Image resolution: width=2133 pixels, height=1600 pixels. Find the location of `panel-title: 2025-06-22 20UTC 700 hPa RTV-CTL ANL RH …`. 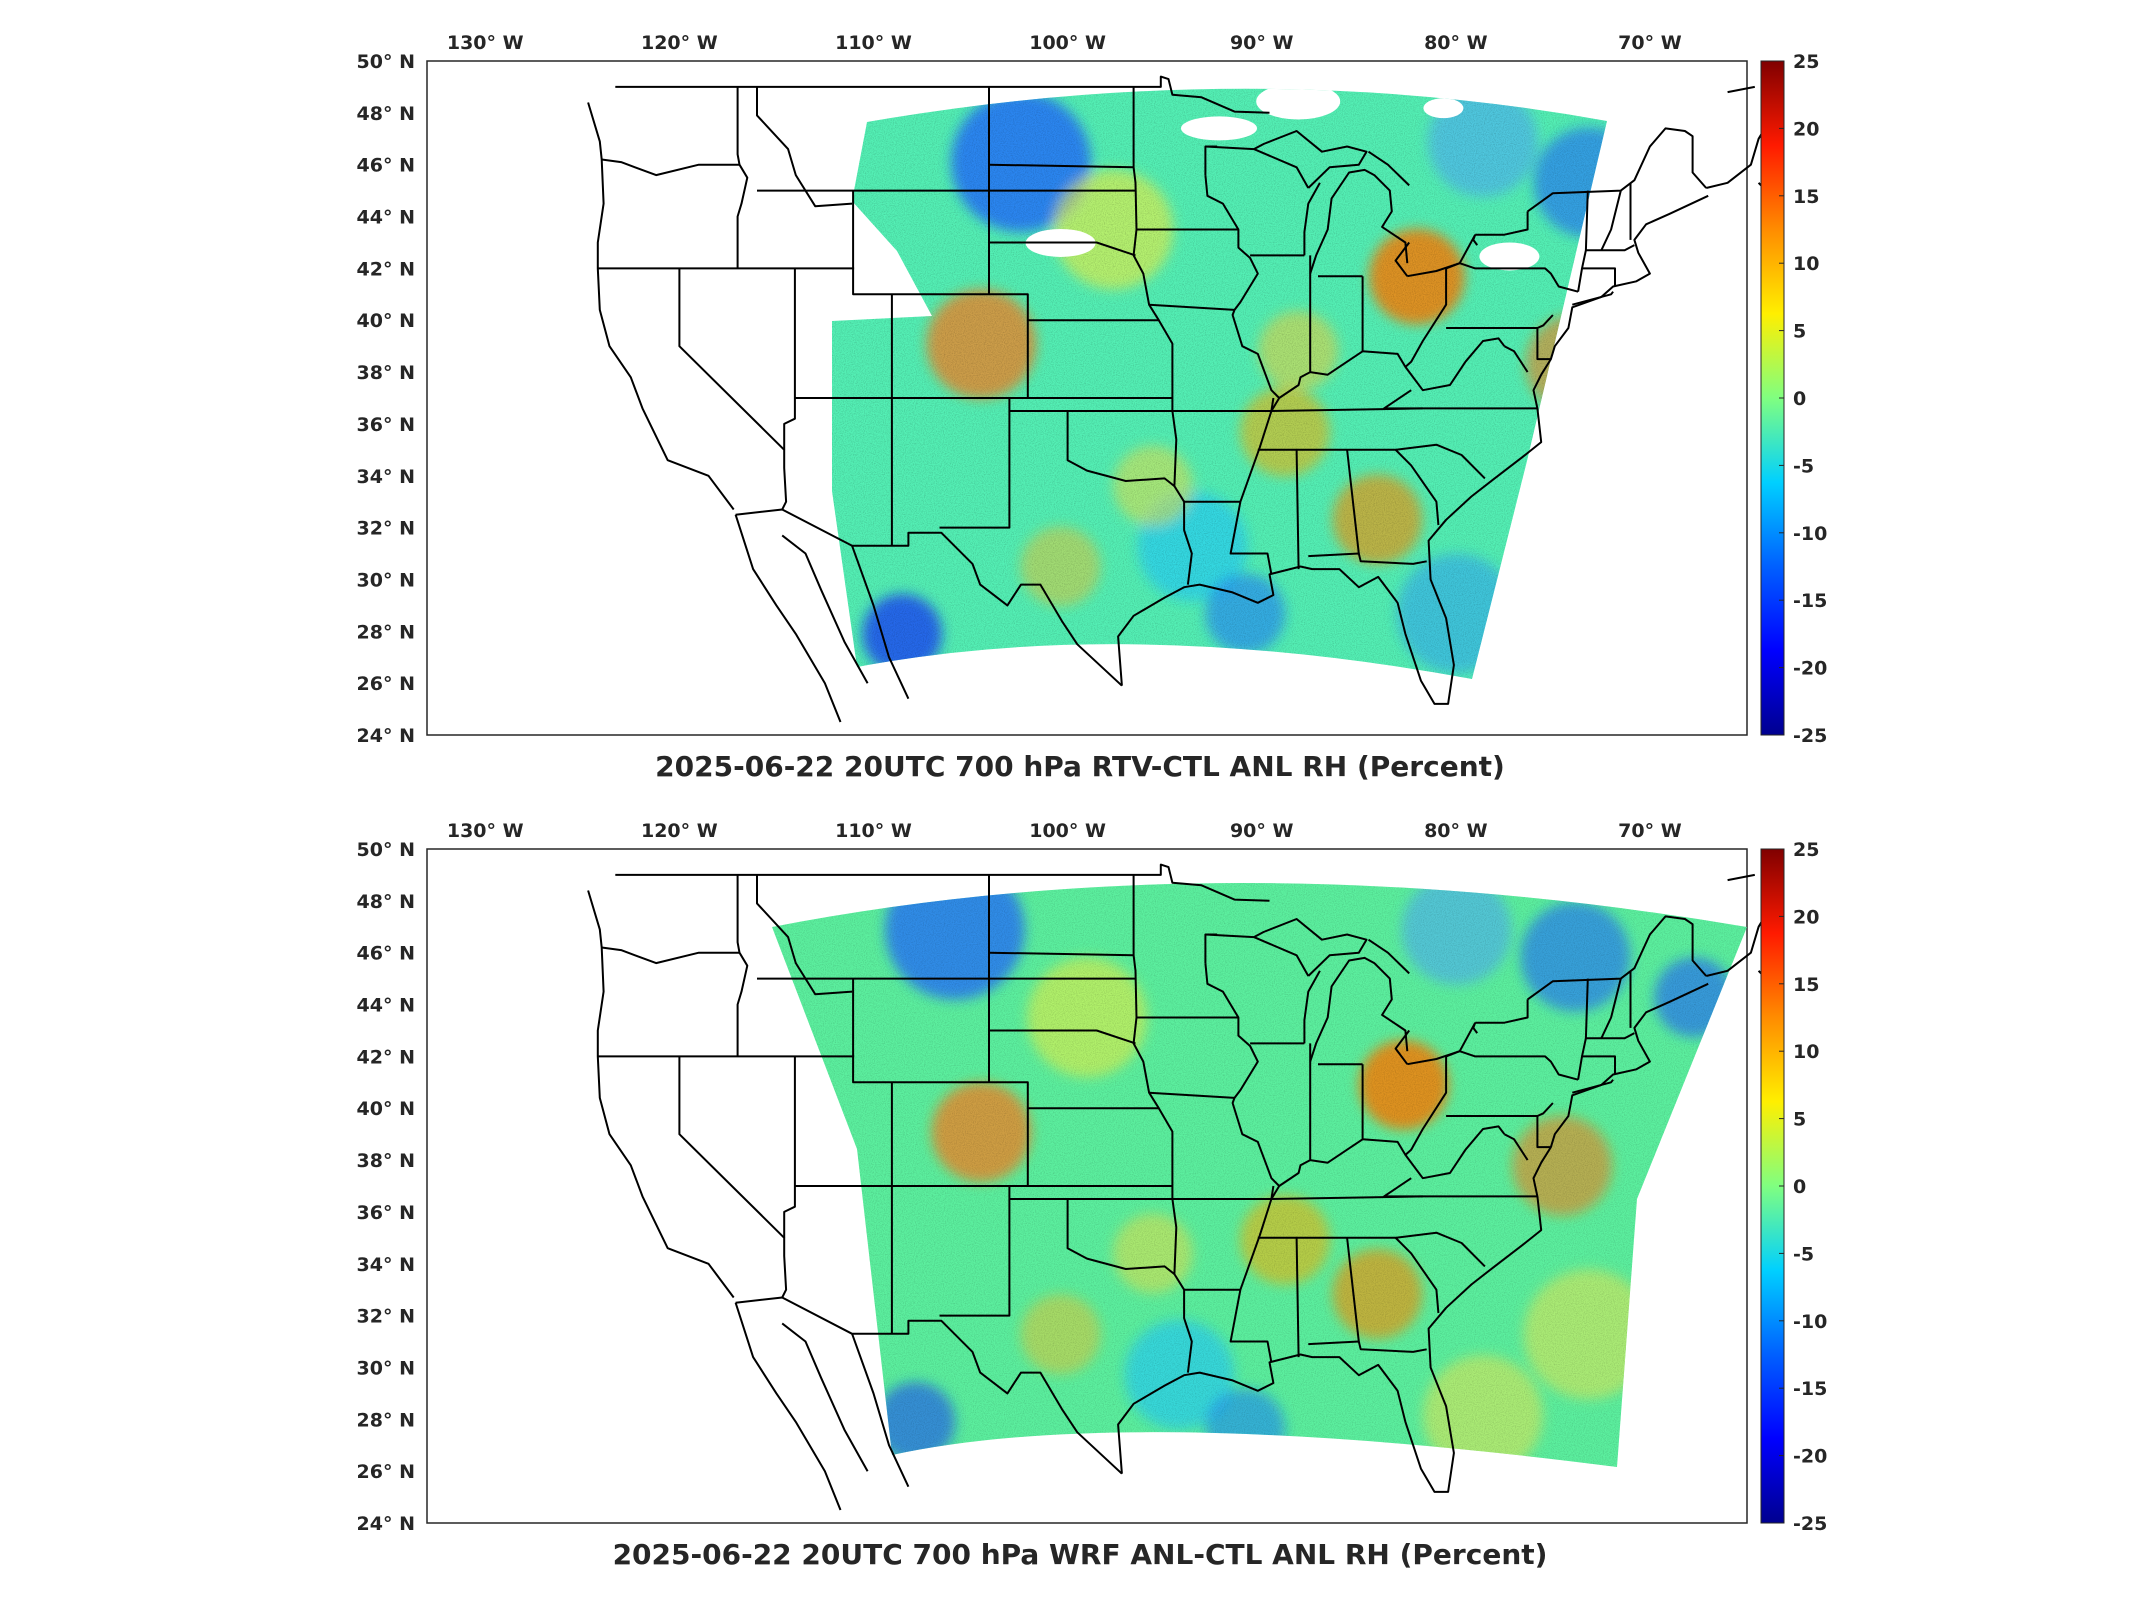

panel-title: 2025-06-22 20UTC 700 hPa RTV-CTL ANL RH … is located at coordinates (1080, 766).